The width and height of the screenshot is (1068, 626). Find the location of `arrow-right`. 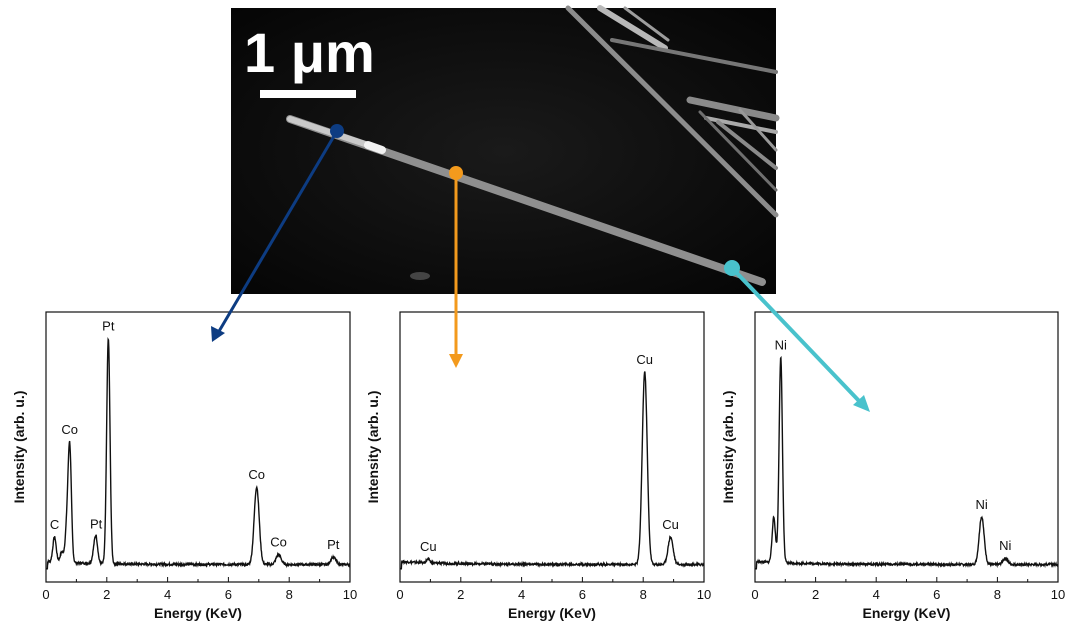

arrow-right is located at coordinates (797, 336).